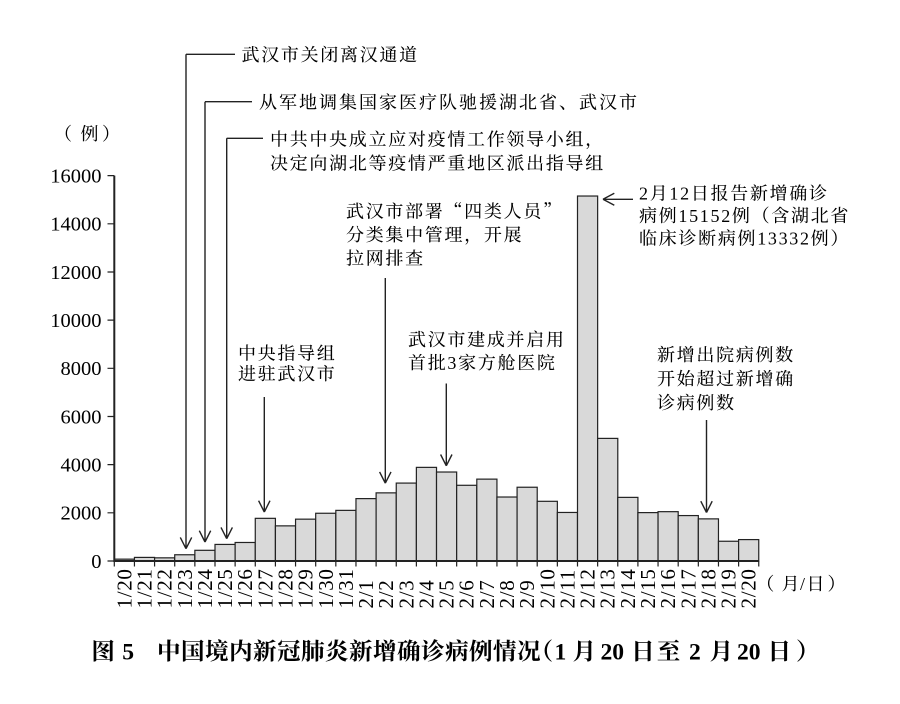  I want to click on svg-text: 1/27, so click(265, 588).